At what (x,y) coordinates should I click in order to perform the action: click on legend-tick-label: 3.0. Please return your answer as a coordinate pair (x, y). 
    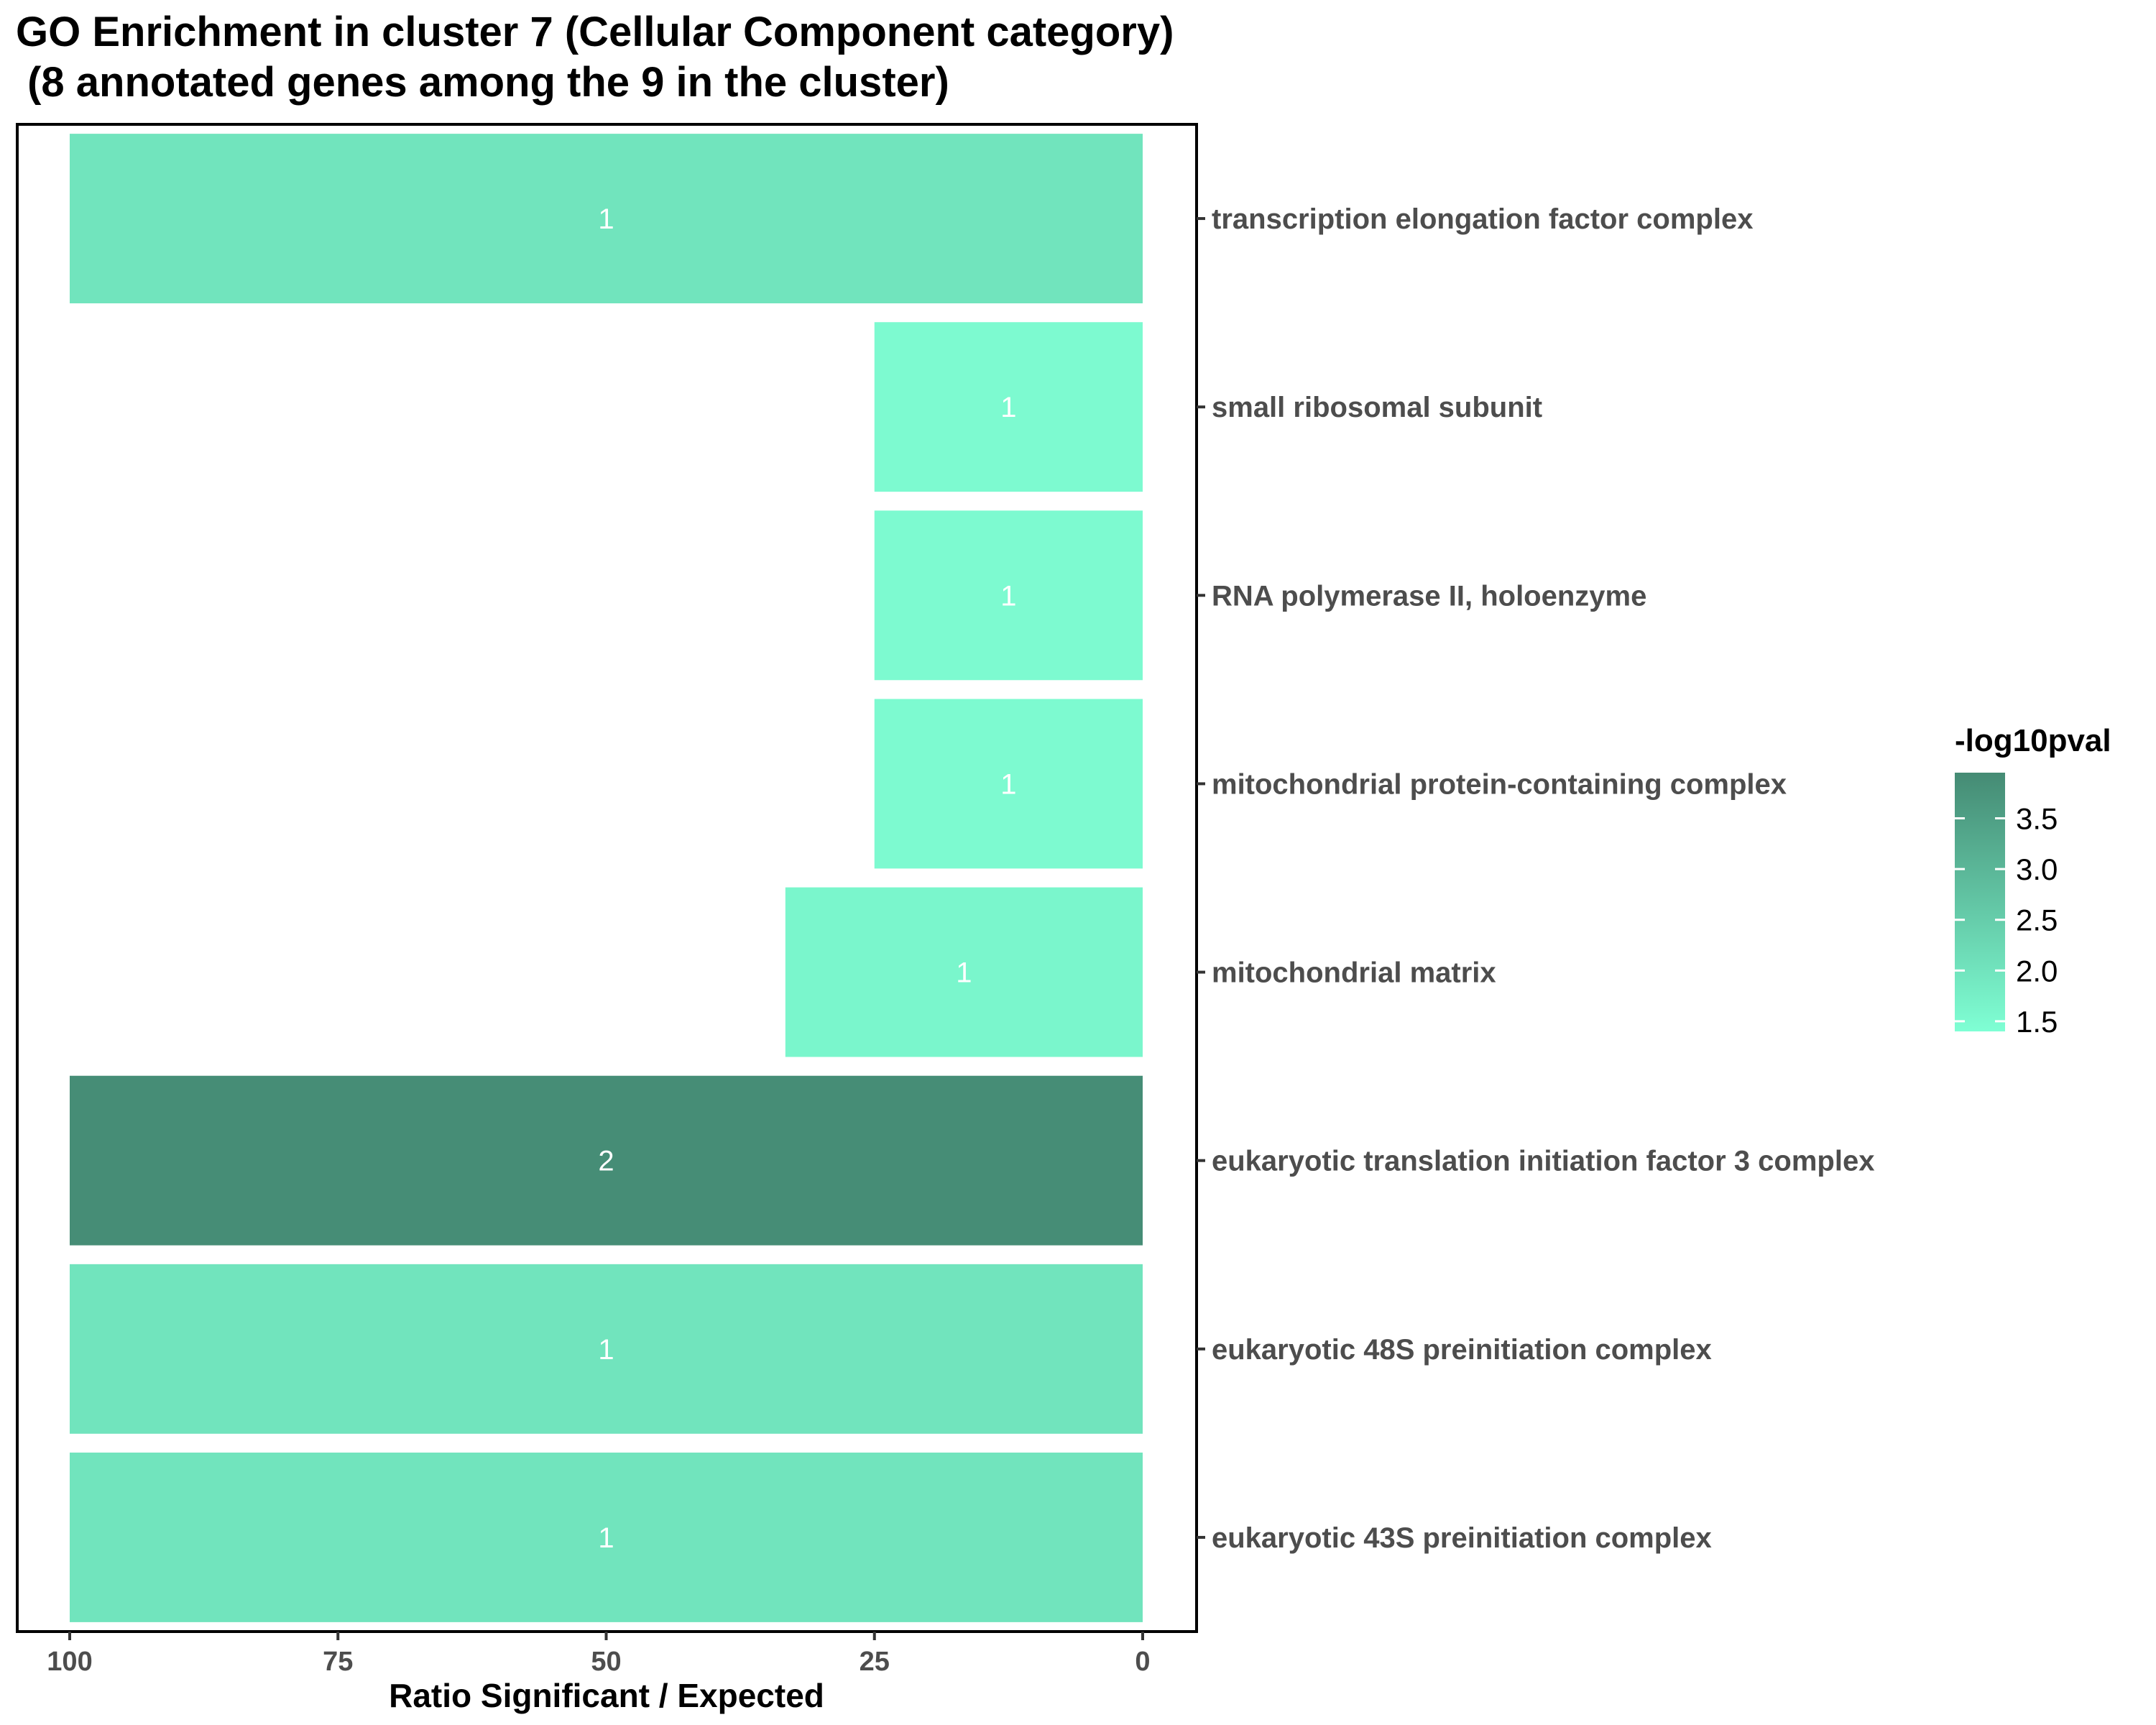
    Looking at the image, I should click on (2037, 869).